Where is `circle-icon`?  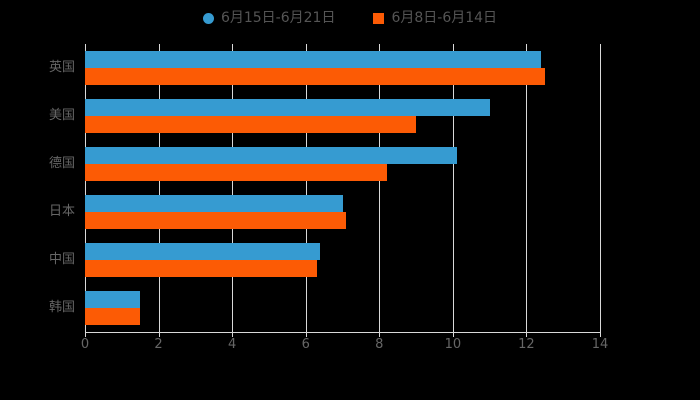 circle-icon is located at coordinates (208, 18).